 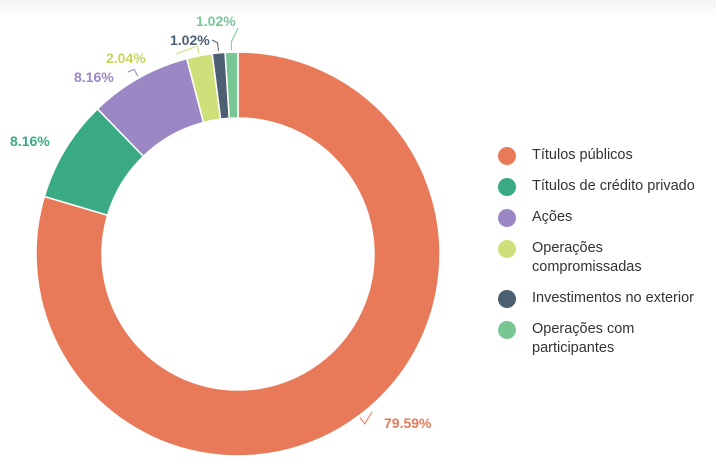 What do you see at coordinates (30, 141) in the screenshot?
I see `data-label-titulos-credito-privado: 8.16%` at bounding box center [30, 141].